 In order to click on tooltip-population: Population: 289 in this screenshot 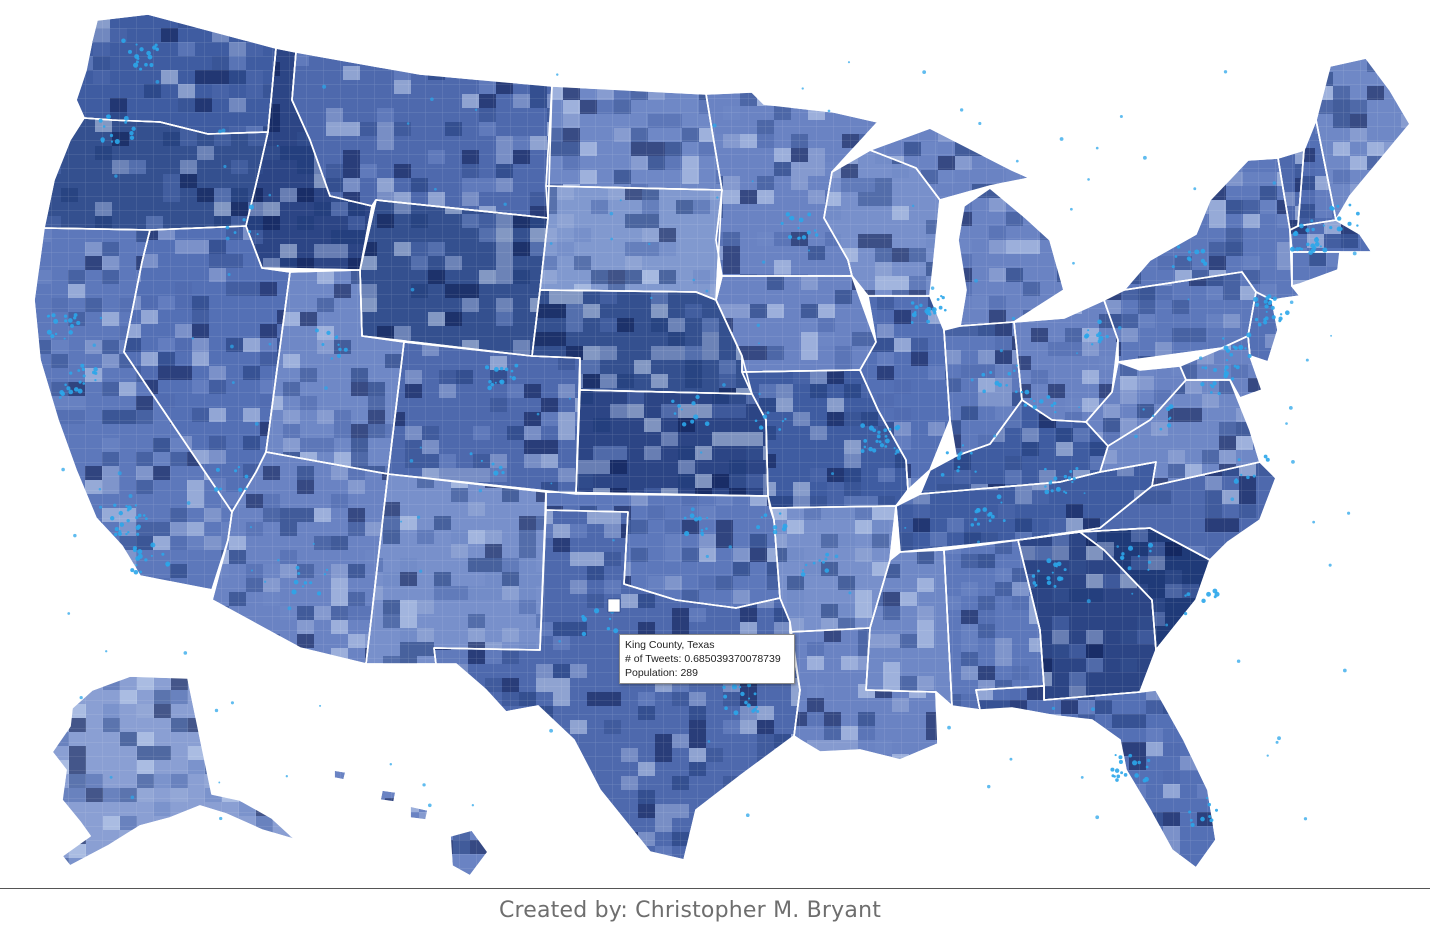, I will do `click(661, 673)`.